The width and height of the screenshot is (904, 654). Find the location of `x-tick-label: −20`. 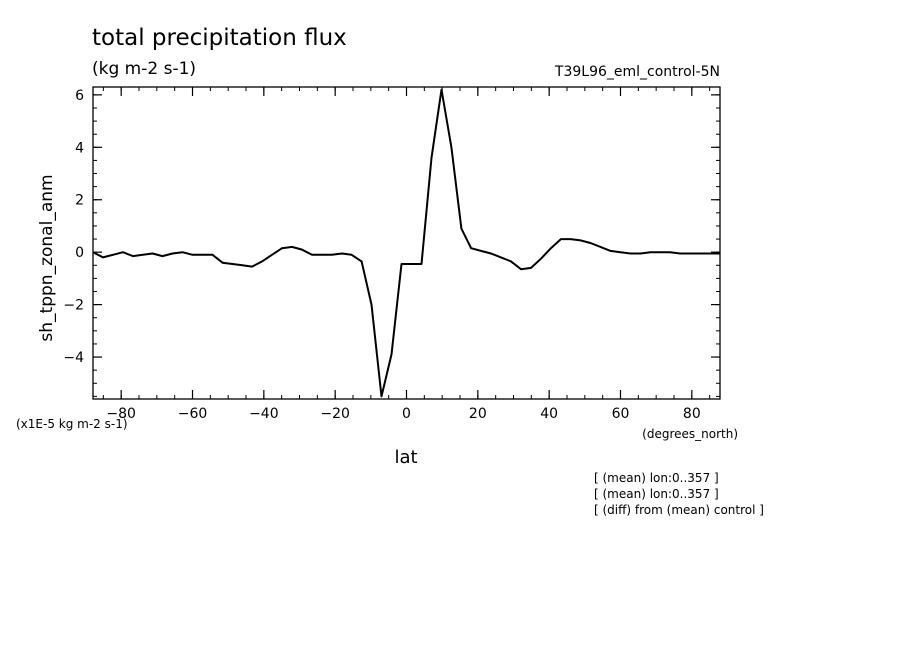

x-tick-label: −20 is located at coordinates (335, 414).